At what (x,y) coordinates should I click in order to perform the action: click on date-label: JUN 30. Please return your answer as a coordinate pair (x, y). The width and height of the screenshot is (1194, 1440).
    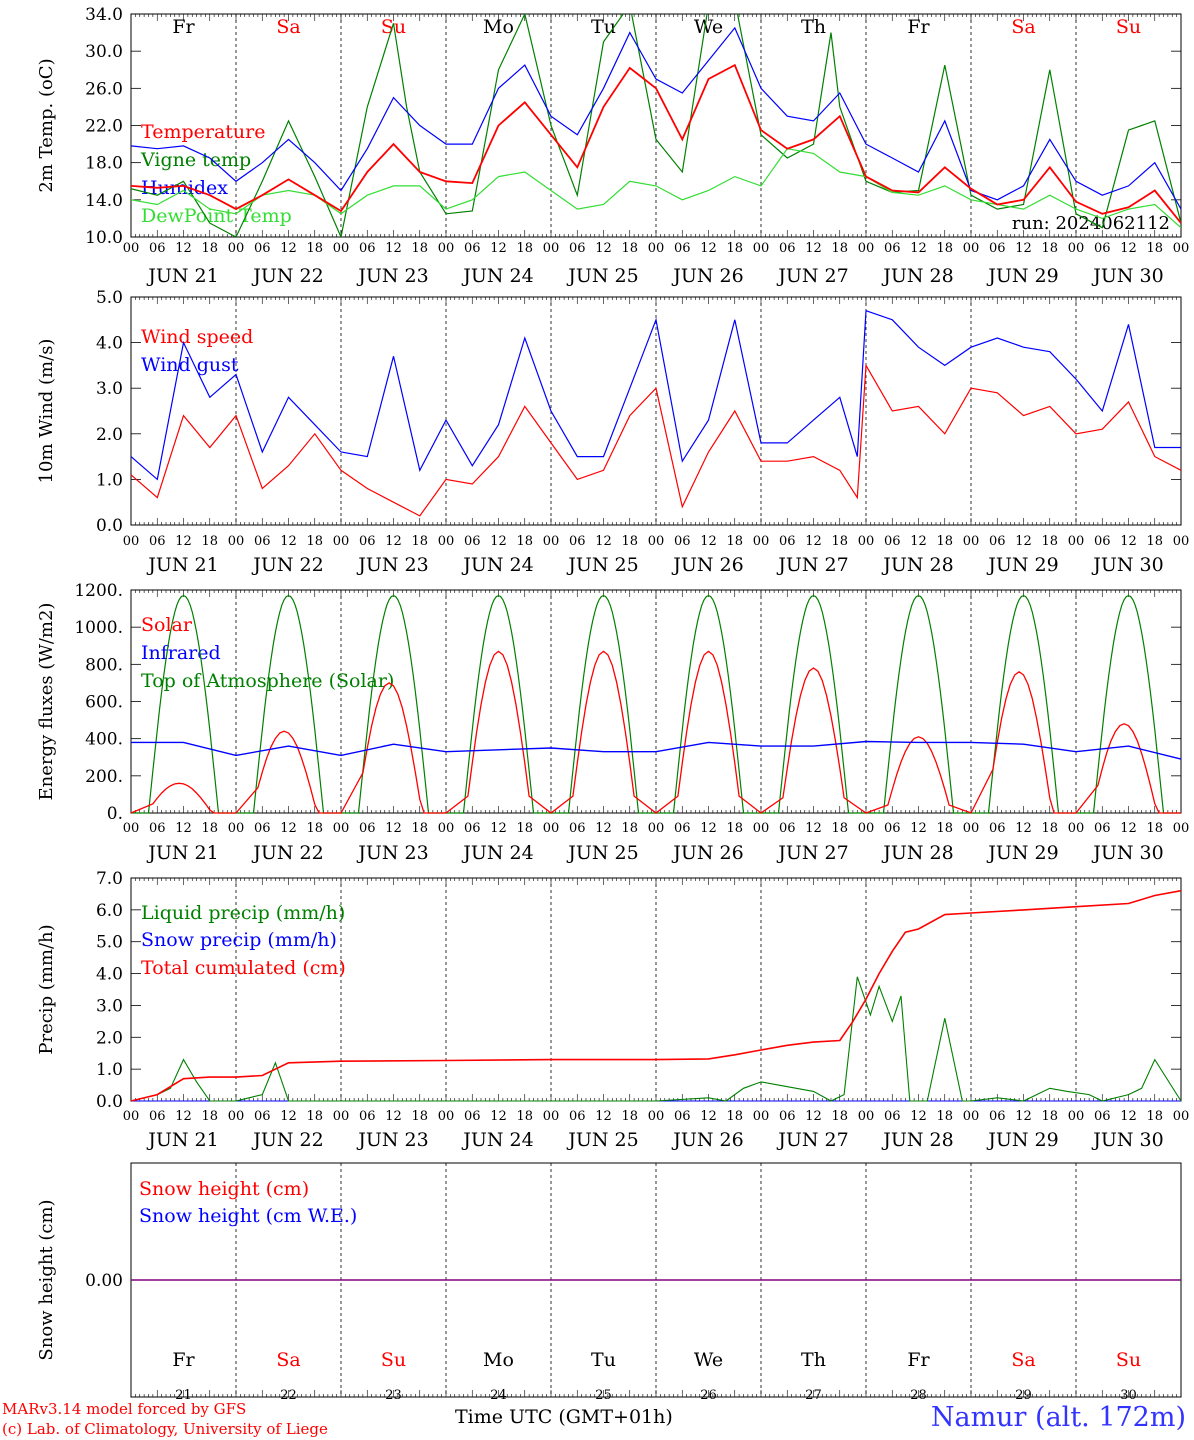
    Looking at the image, I should click on (1127, 1140).